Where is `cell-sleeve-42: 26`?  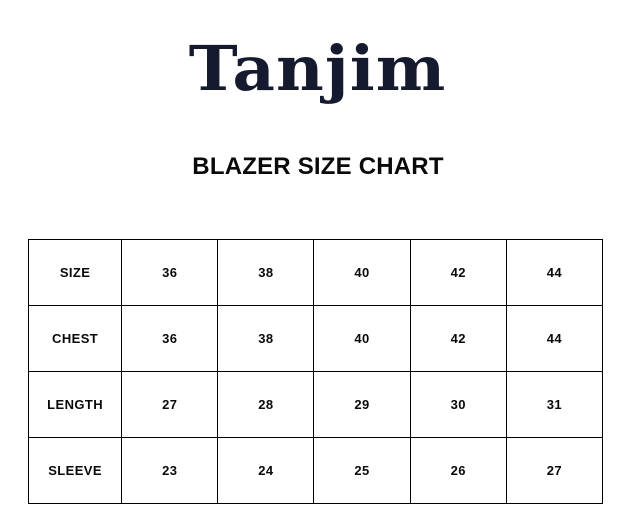
cell-sleeve-42: 26 is located at coordinates (458, 470).